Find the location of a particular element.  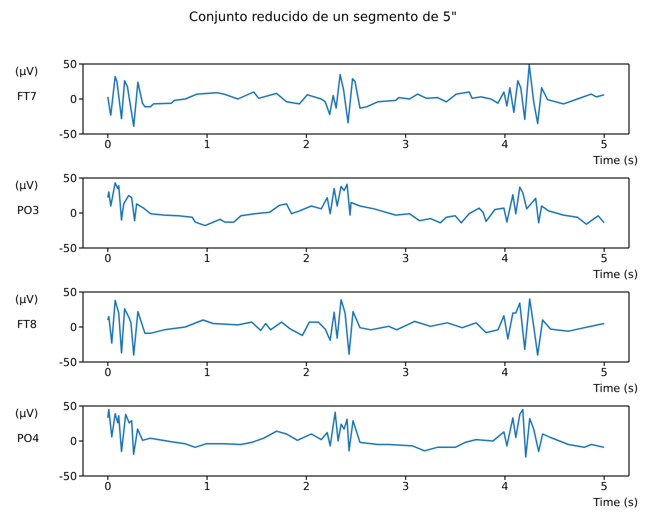

text: FT8 is located at coordinates (27, 324).